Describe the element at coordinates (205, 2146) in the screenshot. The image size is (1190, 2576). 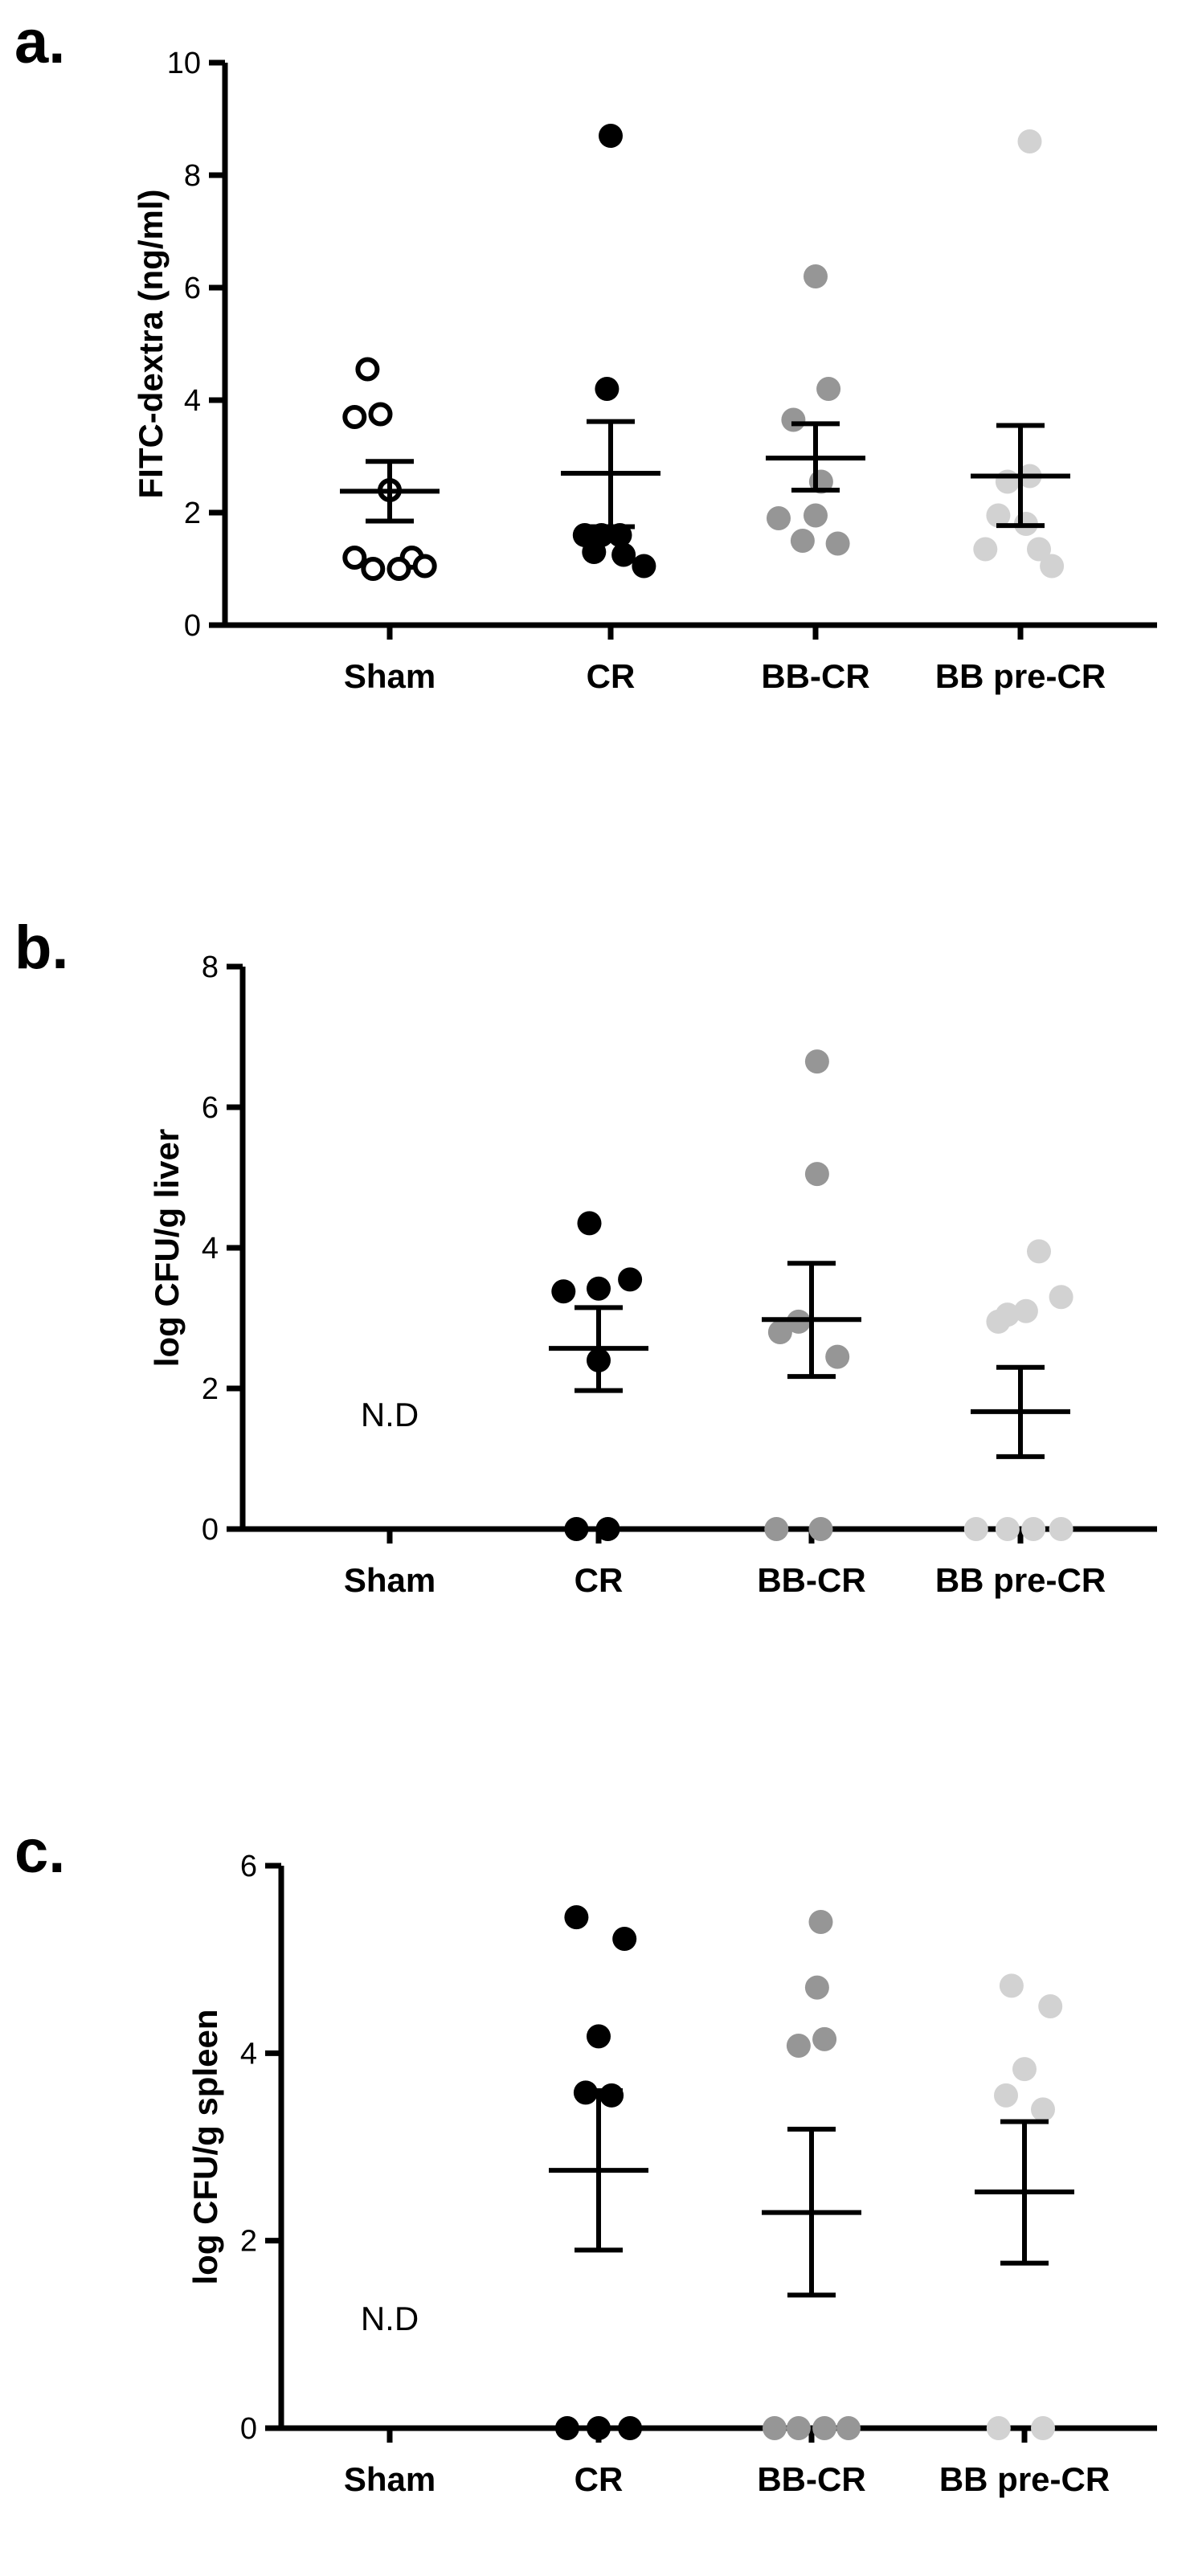
I see `y-axis-title: log CFU/g spleen` at that location.